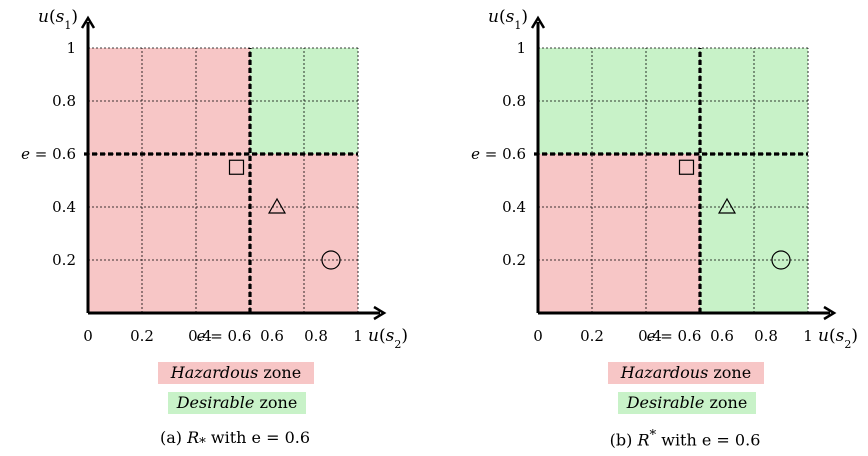 The width and height of the screenshot is (868, 456). I want to click on legend-desirable-a: Desirable zone, so click(237, 403).